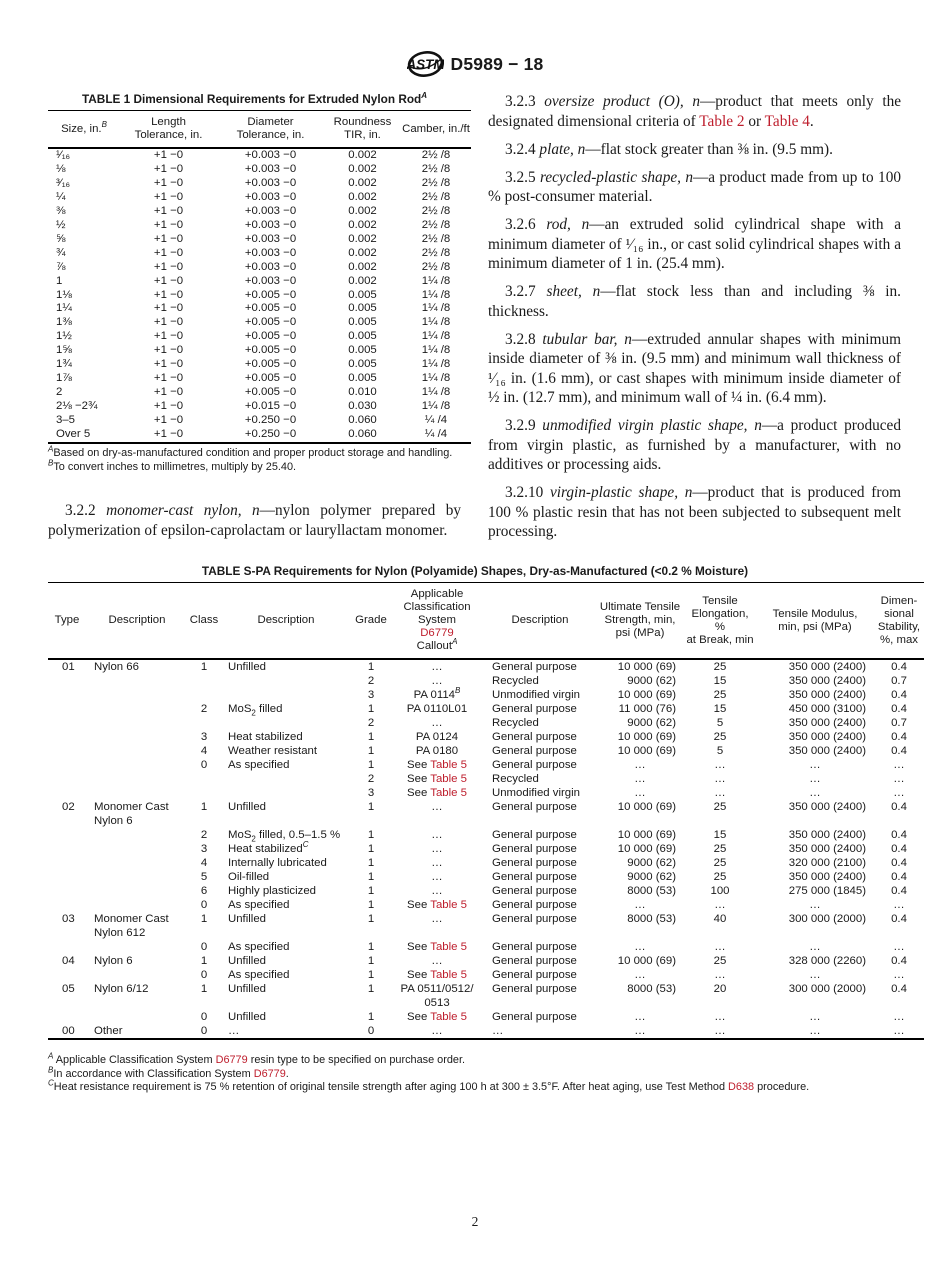 This screenshot has height=1272, width=950. What do you see at coordinates (64, 322) in the screenshot?
I see `table-cell: 1⅜` at bounding box center [64, 322].